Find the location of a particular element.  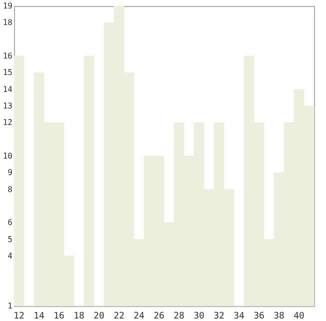

y-tick-label: 1 is located at coordinates (10, 306).